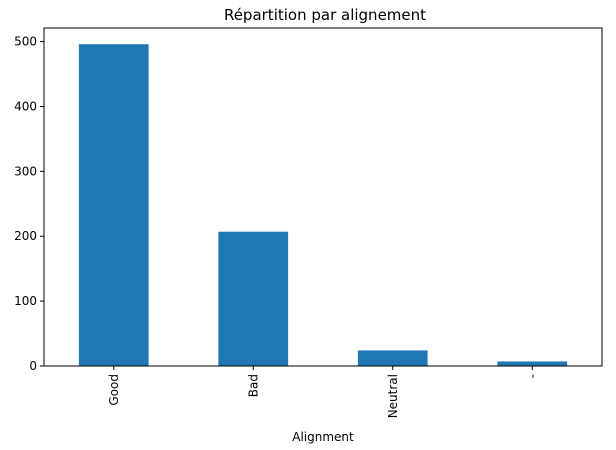 The image size is (616, 450). I want to click on y-axis: 0 100 200 300 400 500, so click(29, 204).